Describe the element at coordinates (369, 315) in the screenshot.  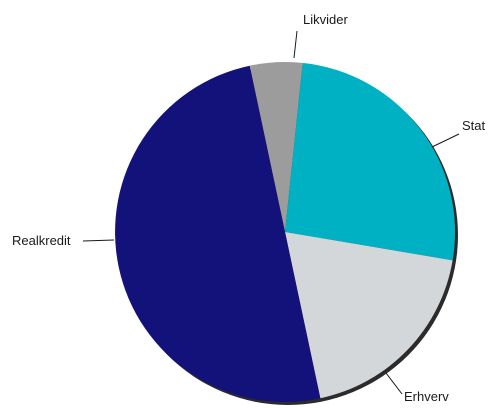
I see `pie-slice-erhverv` at that location.